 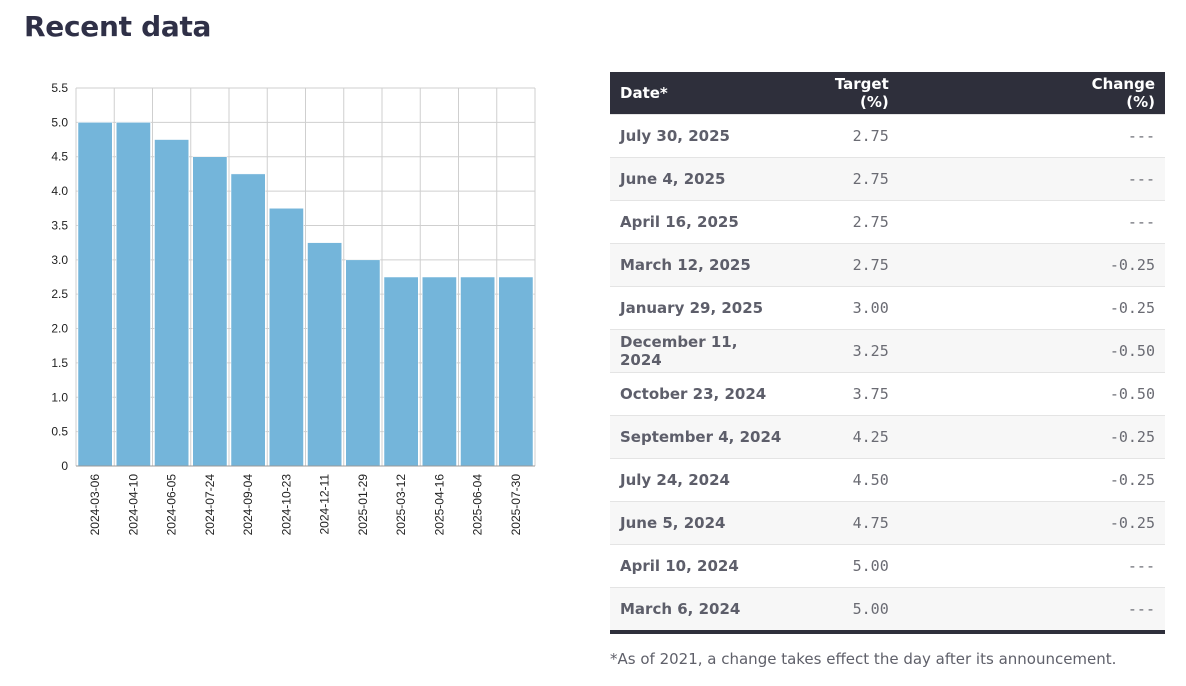 What do you see at coordinates (325, 504) in the screenshot?
I see `x-tick-label: 2024-12-11` at bounding box center [325, 504].